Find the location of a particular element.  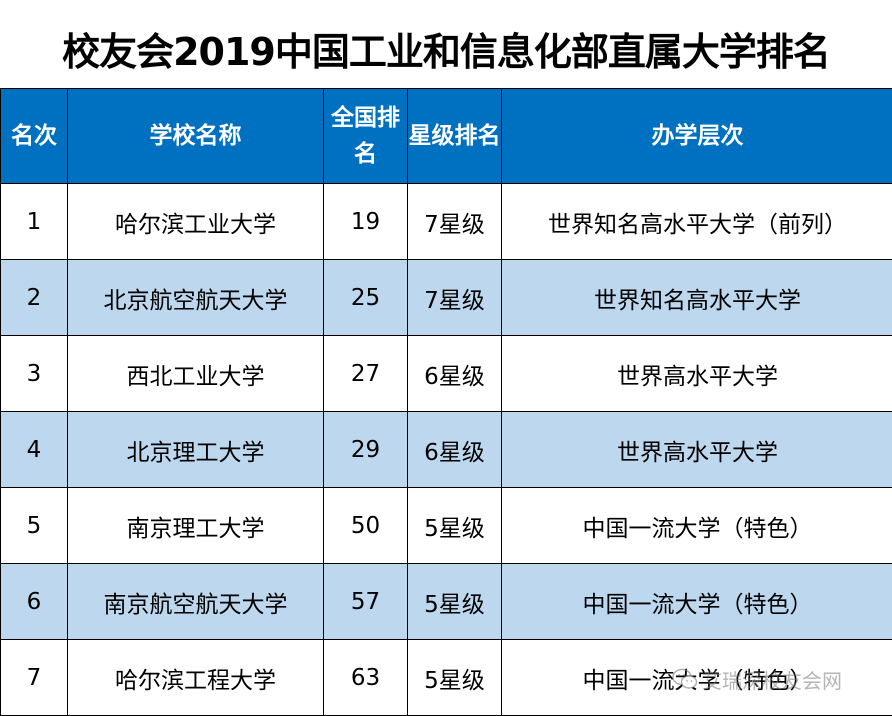

cell-school: 哈尔滨工程大学 is located at coordinates (195, 677).